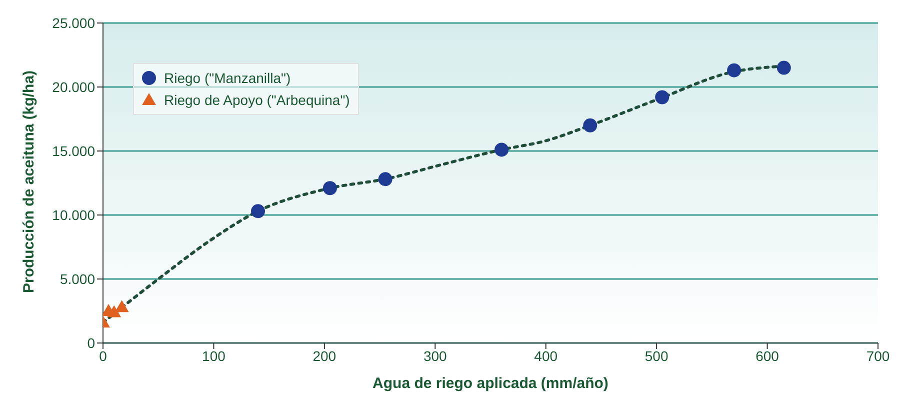 Image resolution: width=906 pixels, height=417 pixels. What do you see at coordinates (768, 356) in the screenshot?
I see `x-tick-label: 600` at bounding box center [768, 356].